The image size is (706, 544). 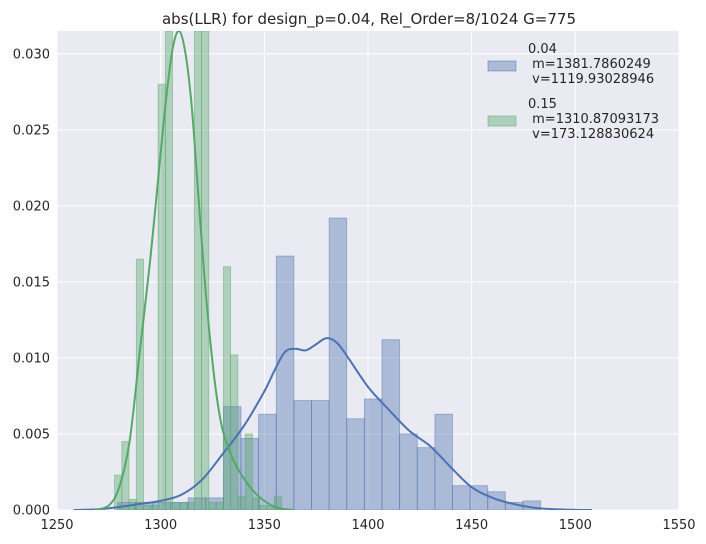 What do you see at coordinates (31, 54) in the screenshot?
I see `y-tick-label-6: 0.030` at bounding box center [31, 54].